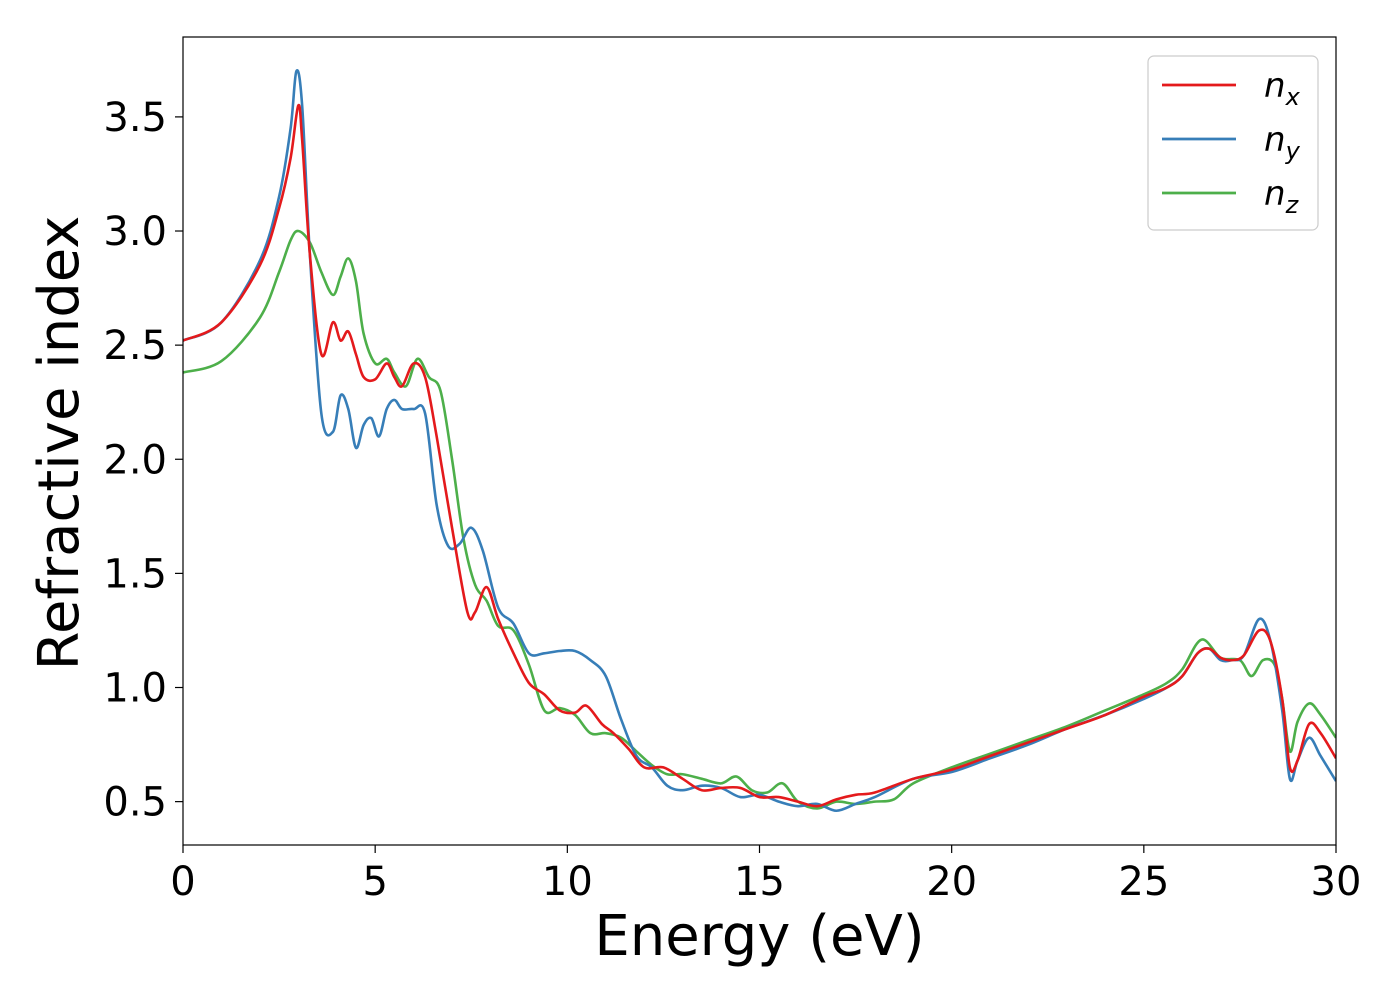 The image size is (1400, 1000). I want to click on y-axis-ticks: 0.5 1.0 1.5 2.0 2.5 3.0 3.5, so click(143, 460).